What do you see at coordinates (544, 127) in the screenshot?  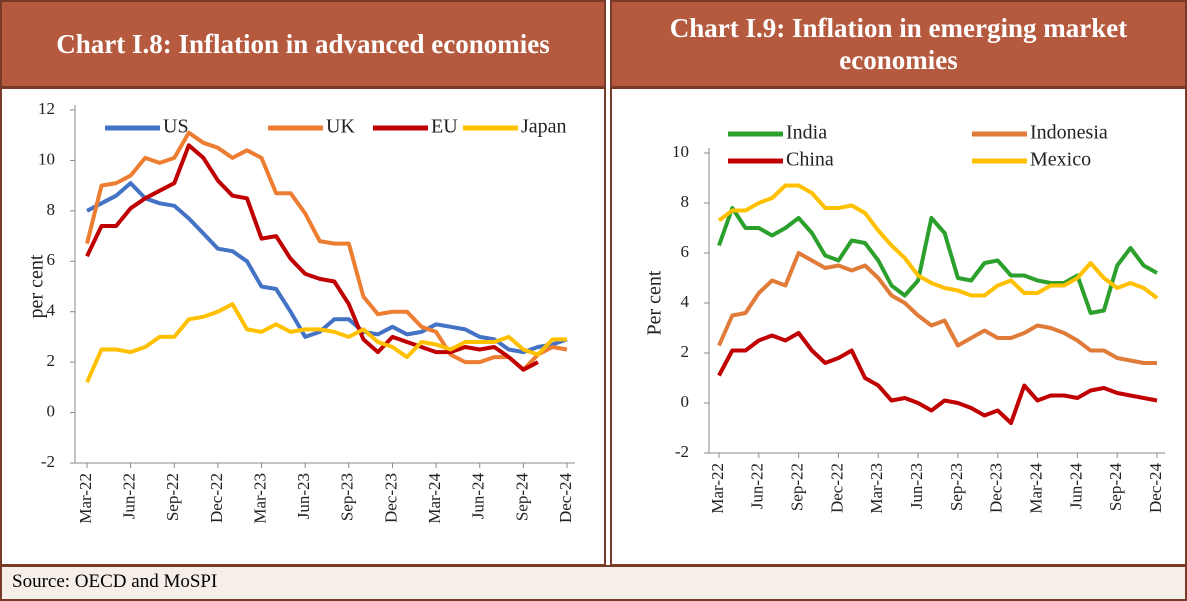 I see `legend-label: Japan` at bounding box center [544, 127].